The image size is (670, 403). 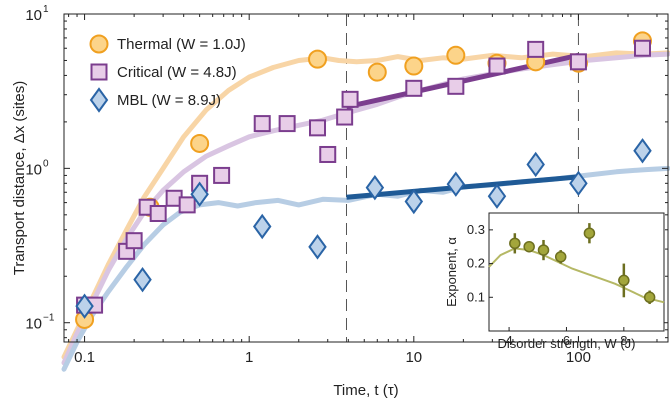 I want to click on legend-item-critical: Critical (W = 4.8J), so click(x=163, y=72).